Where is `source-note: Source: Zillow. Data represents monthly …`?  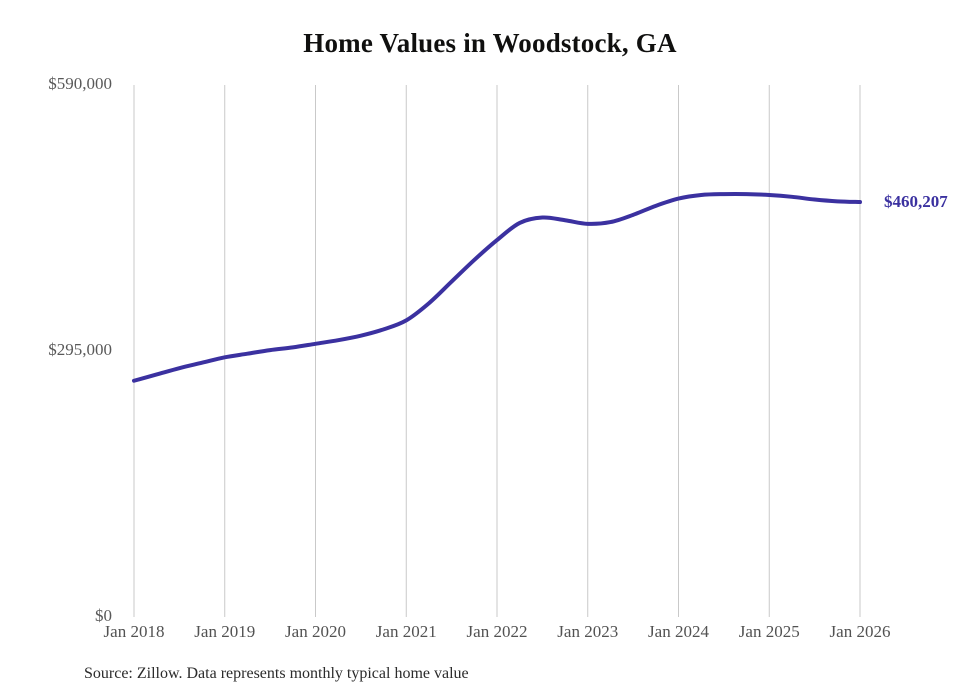 source-note: Source: Zillow. Data represents monthly … is located at coordinates (276, 673).